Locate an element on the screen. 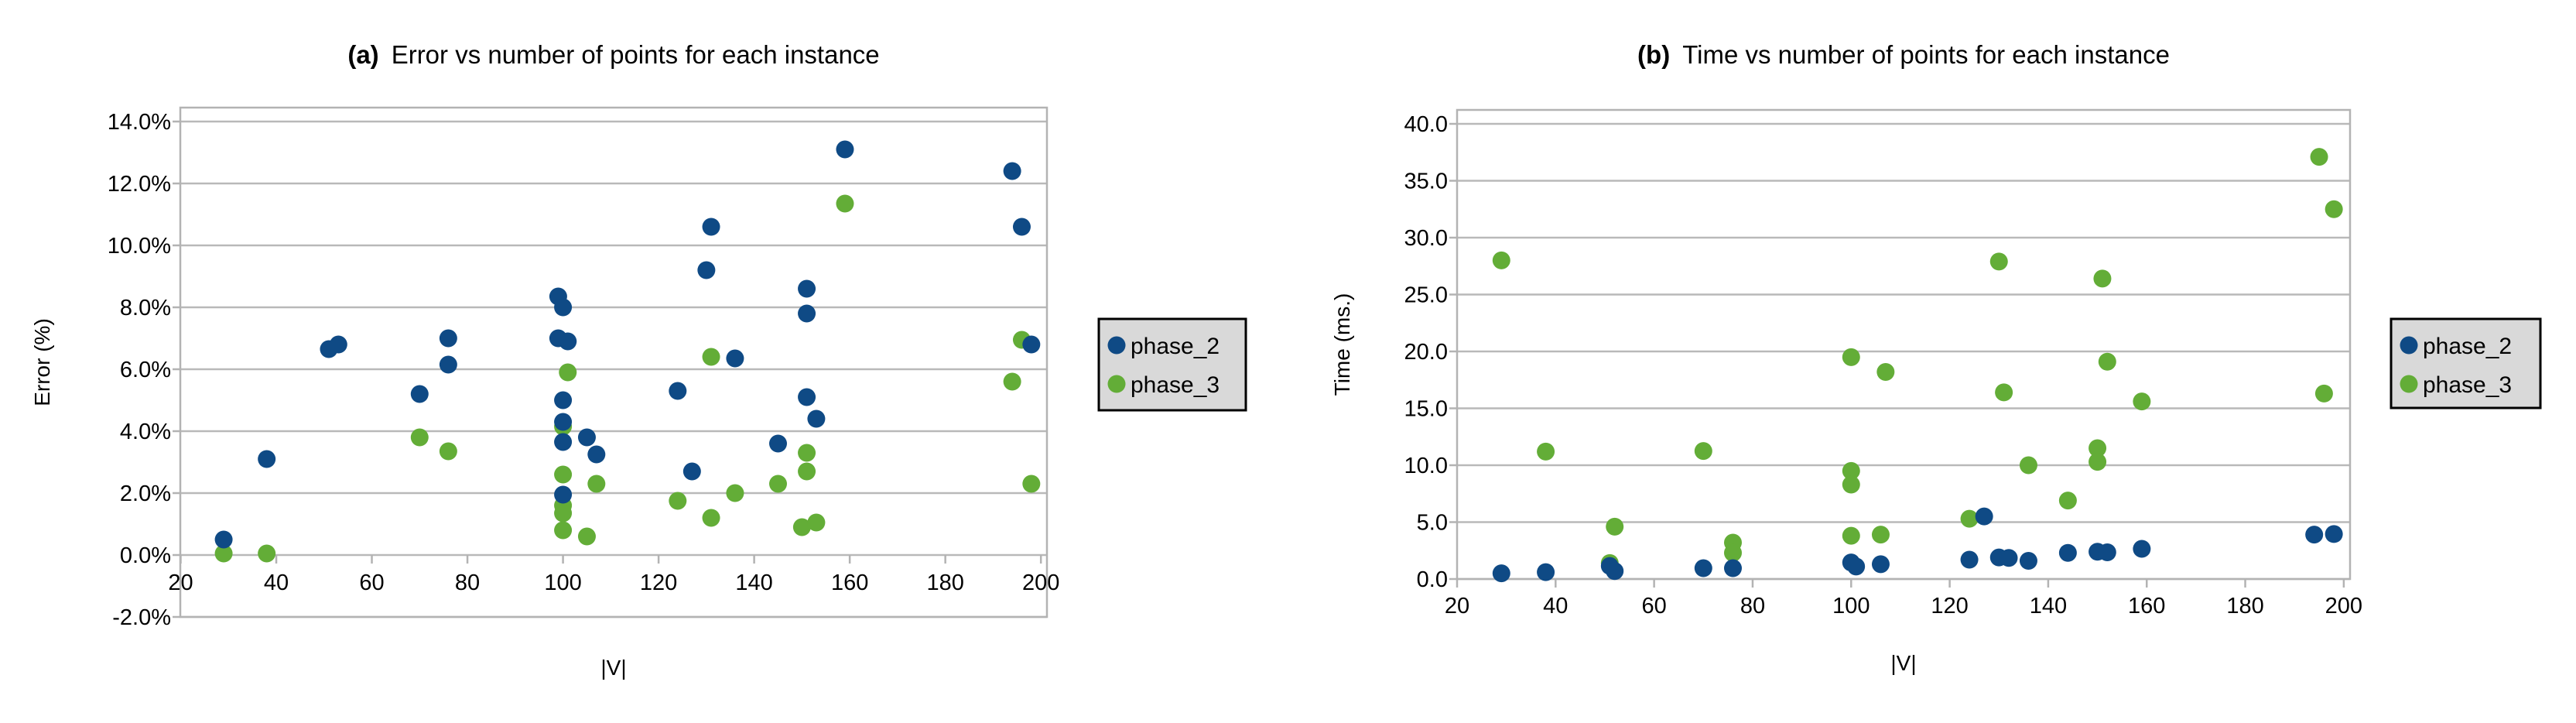 The width and height of the screenshot is (2576, 723). y-axis-title: Time (ms.) is located at coordinates (1342, 344).